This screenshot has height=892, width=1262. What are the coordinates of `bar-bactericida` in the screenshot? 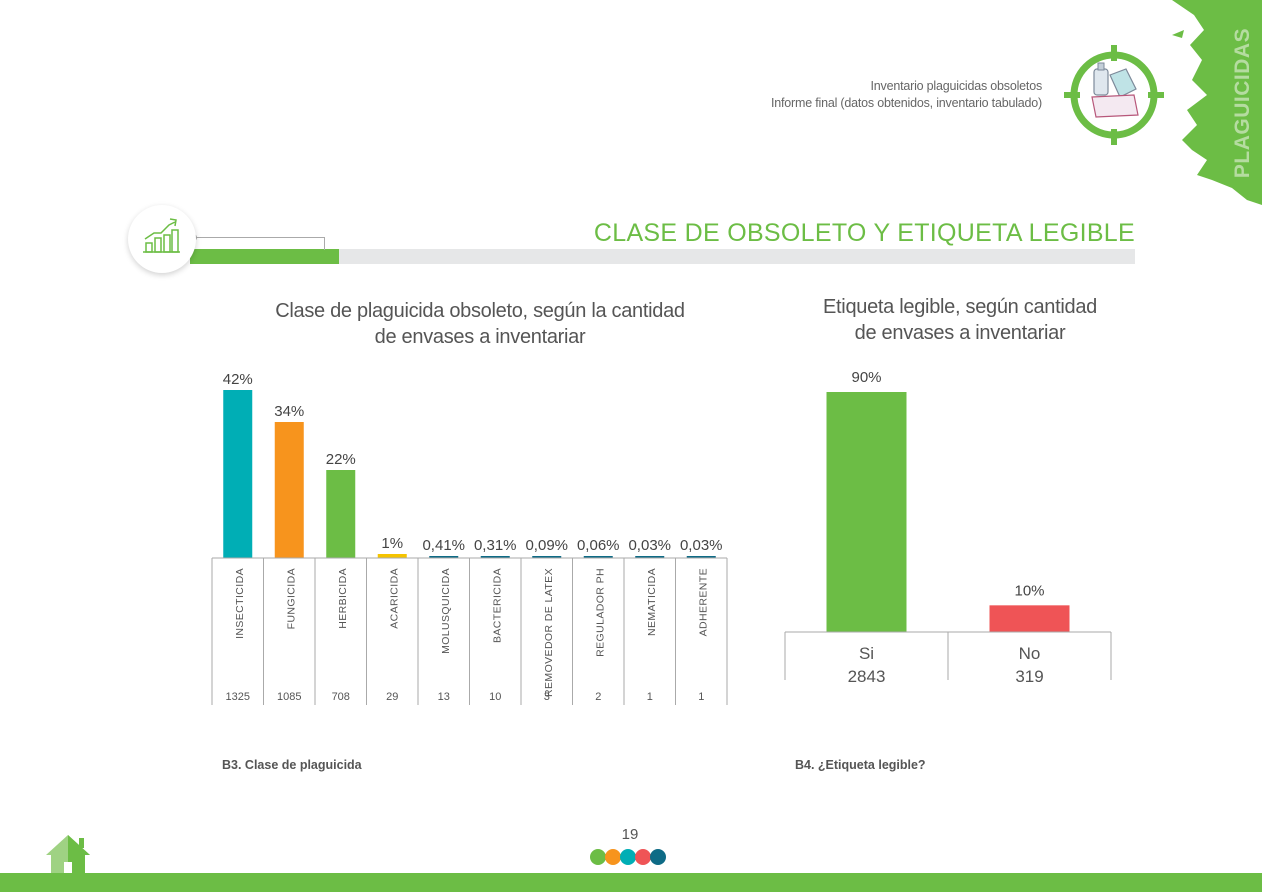 It's located at (495, 557).